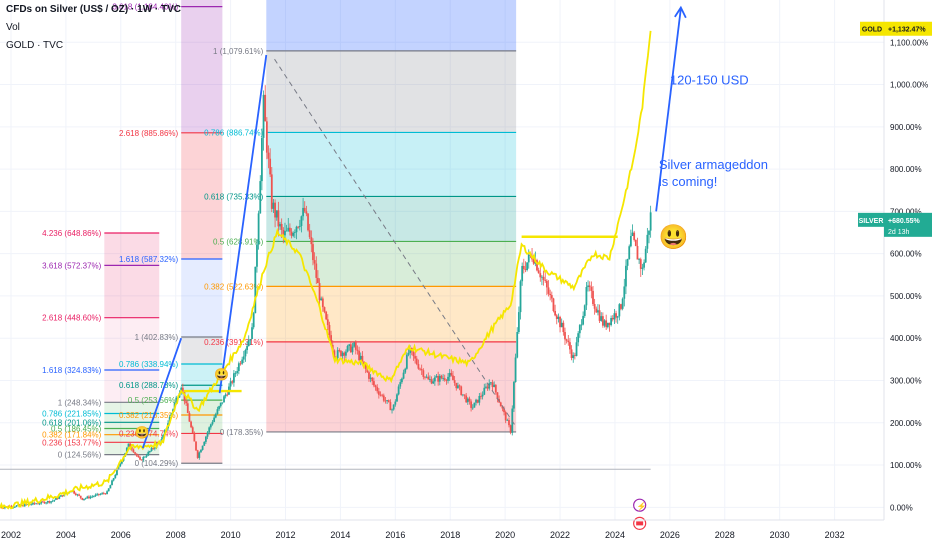 The width and height of the screenshot is (932, 555). What do you see at coordinates (148, 133) in the screenshot?
I see `fib-level-label: 2.618 (885.86%)` at bounding box center [148, 133].